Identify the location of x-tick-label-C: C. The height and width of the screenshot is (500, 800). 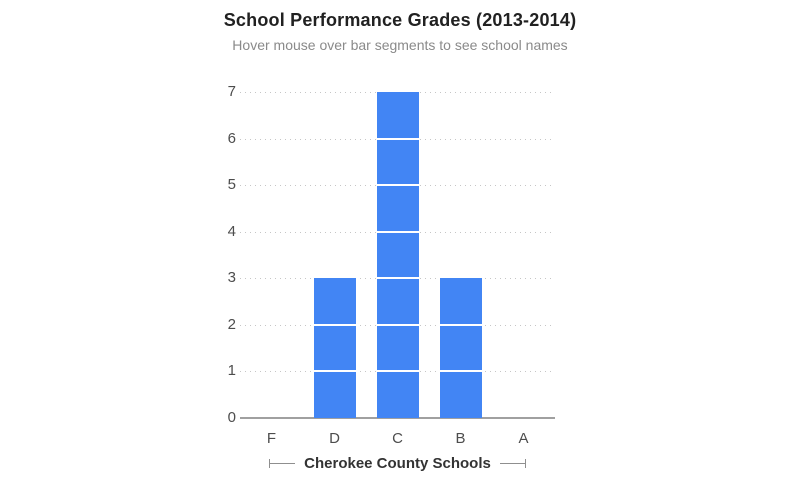
(397, 438).